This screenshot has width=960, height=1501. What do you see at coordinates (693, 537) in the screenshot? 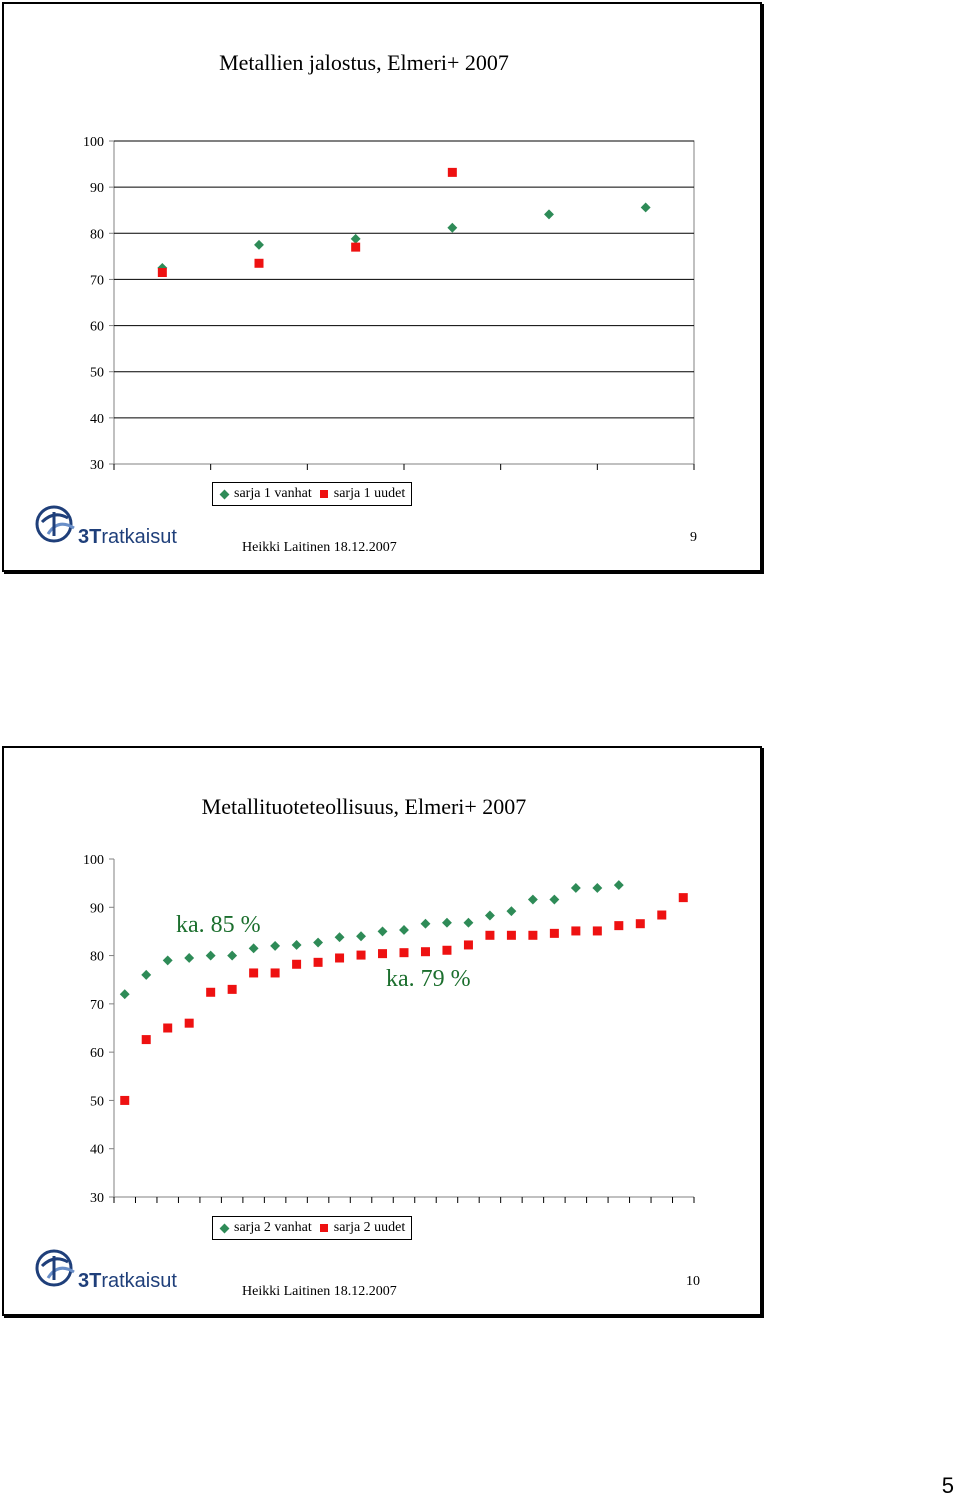
I see `slide-page-number: 9` at bounding box center [693, 537].